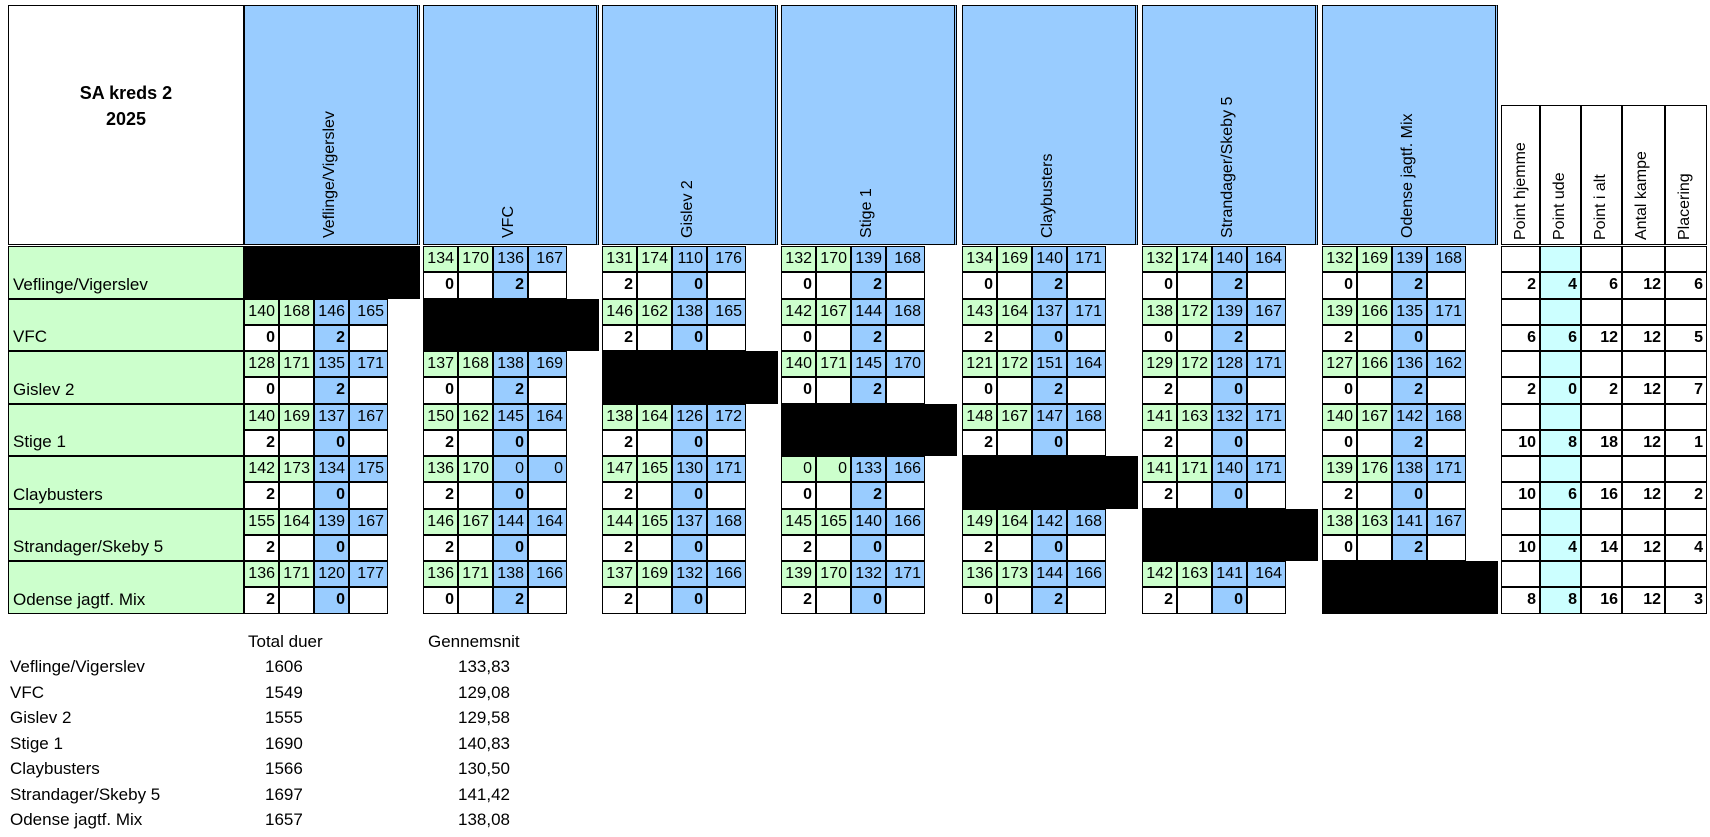 This screenshot has width=1710, height=837. What do you see at coordinates (1227, 167) in the screenshot?
I see `column-header-label: Strandager/Skeby 5` at bounding box center [1227, 167].